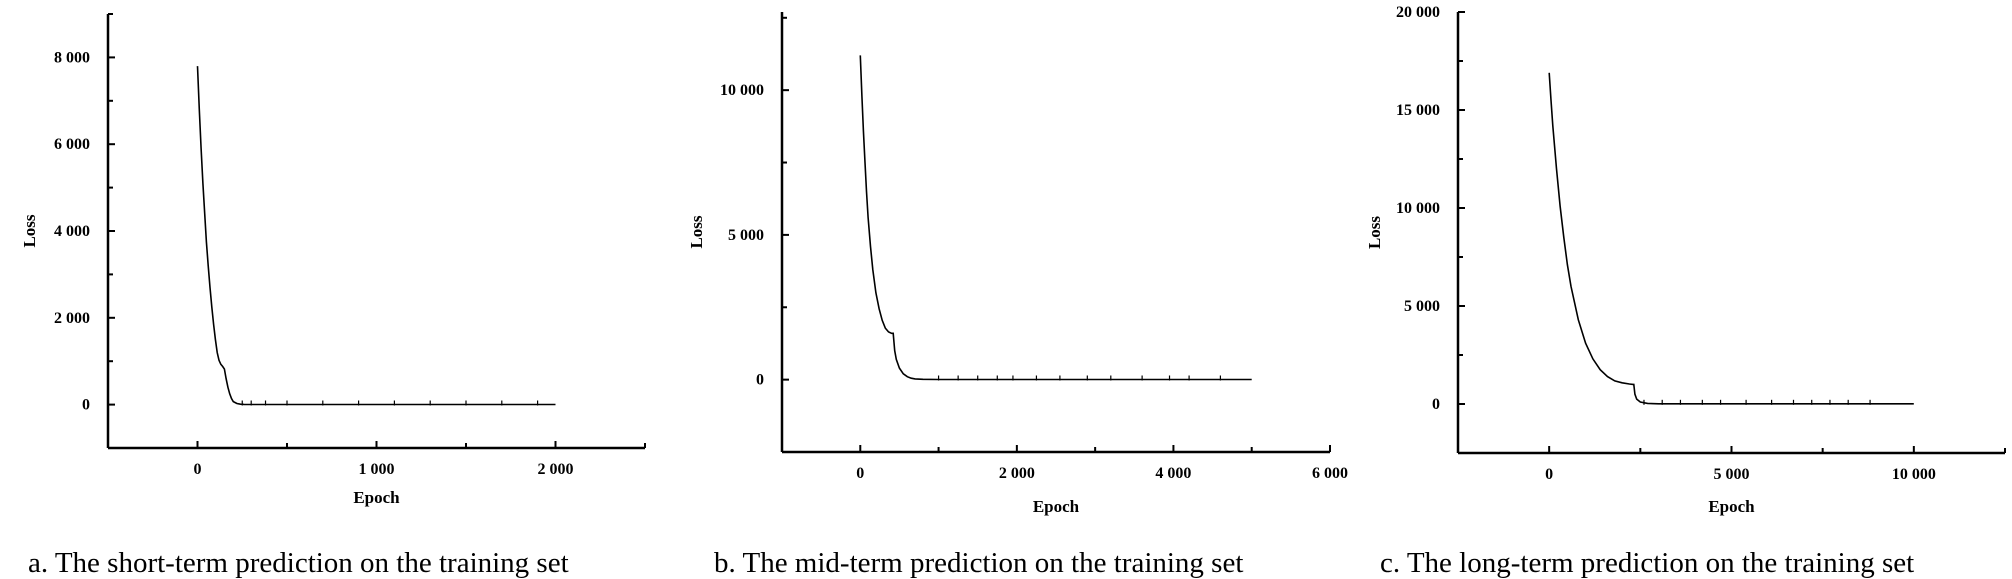 The width and height of the screenshot is (2012, 579). I want to click on y-tick-label: 6 000, so click(72, 144).